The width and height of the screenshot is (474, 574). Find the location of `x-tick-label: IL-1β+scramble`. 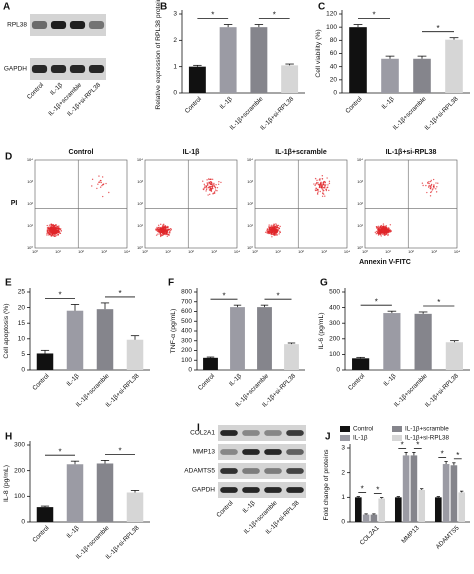

x-tick-label: IL-1β+scramble is located at coordinates (410, 113).